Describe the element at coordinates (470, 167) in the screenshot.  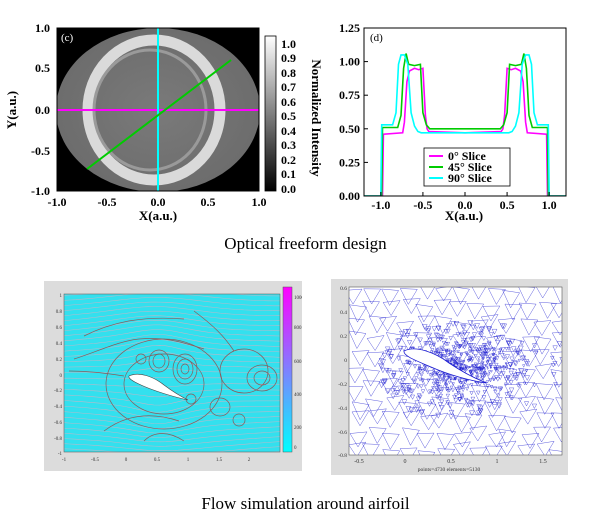
I see `legend-entry: 45° Slice` at that location.